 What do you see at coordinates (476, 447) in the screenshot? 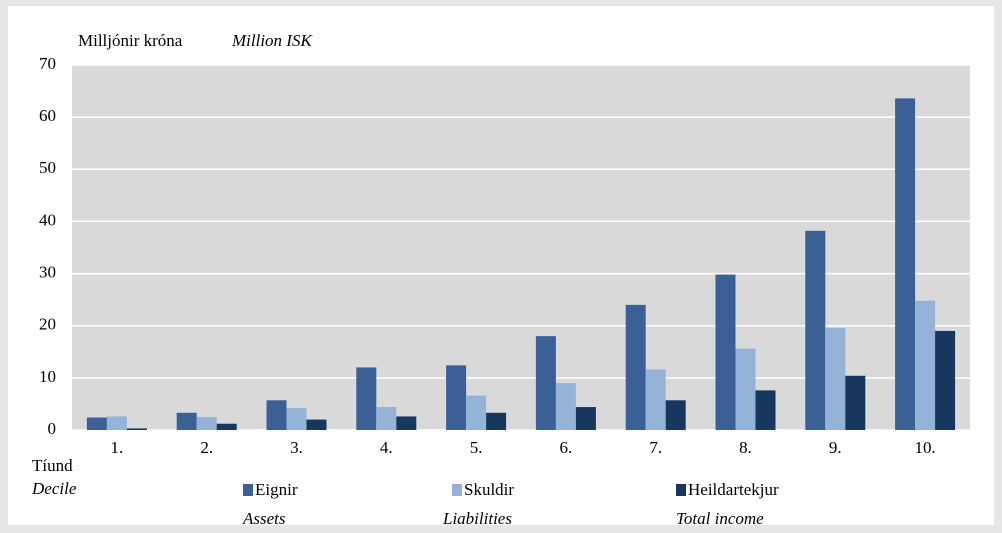
I see `x-tick-label: 5.` at bounding box center [476, 447].